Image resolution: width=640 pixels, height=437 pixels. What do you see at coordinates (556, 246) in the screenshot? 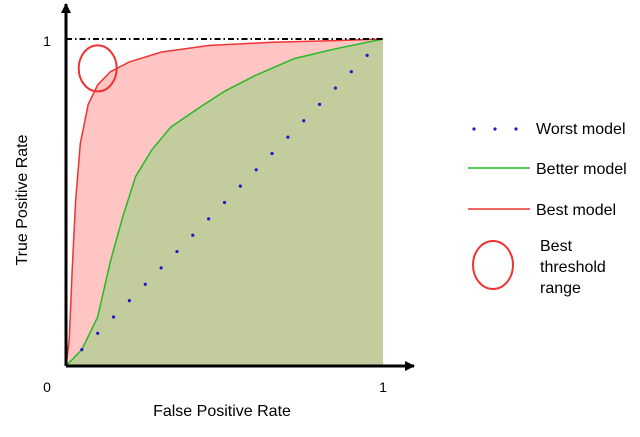
I see `legend-label-threshold-1: Best` at bounding box center [556, 246].